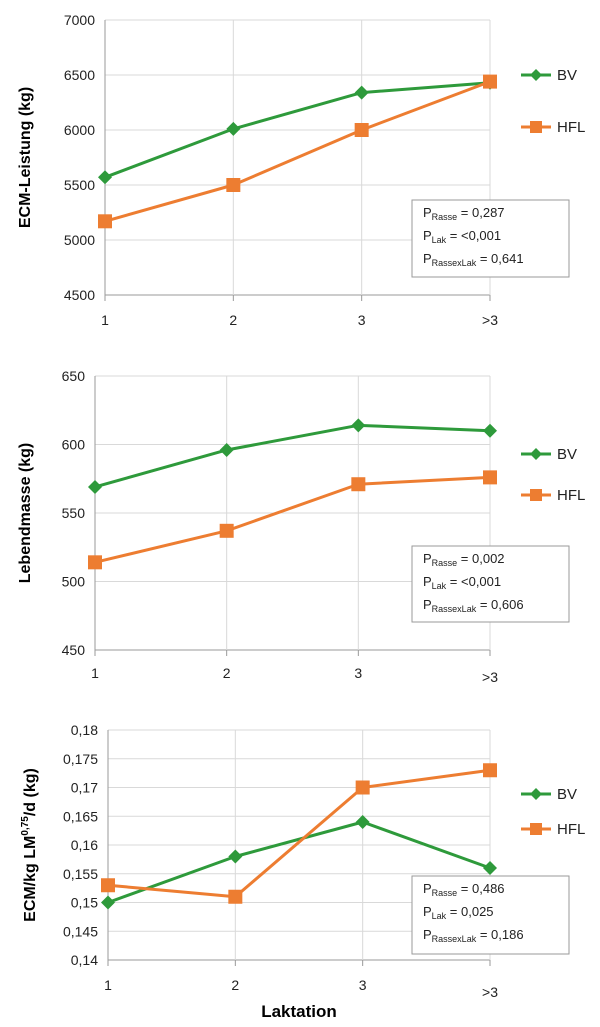  What do you see at coordinates (74, 376) in the screenshot?
I see `y-tick-label: 650` at bounding box center [74, 376].